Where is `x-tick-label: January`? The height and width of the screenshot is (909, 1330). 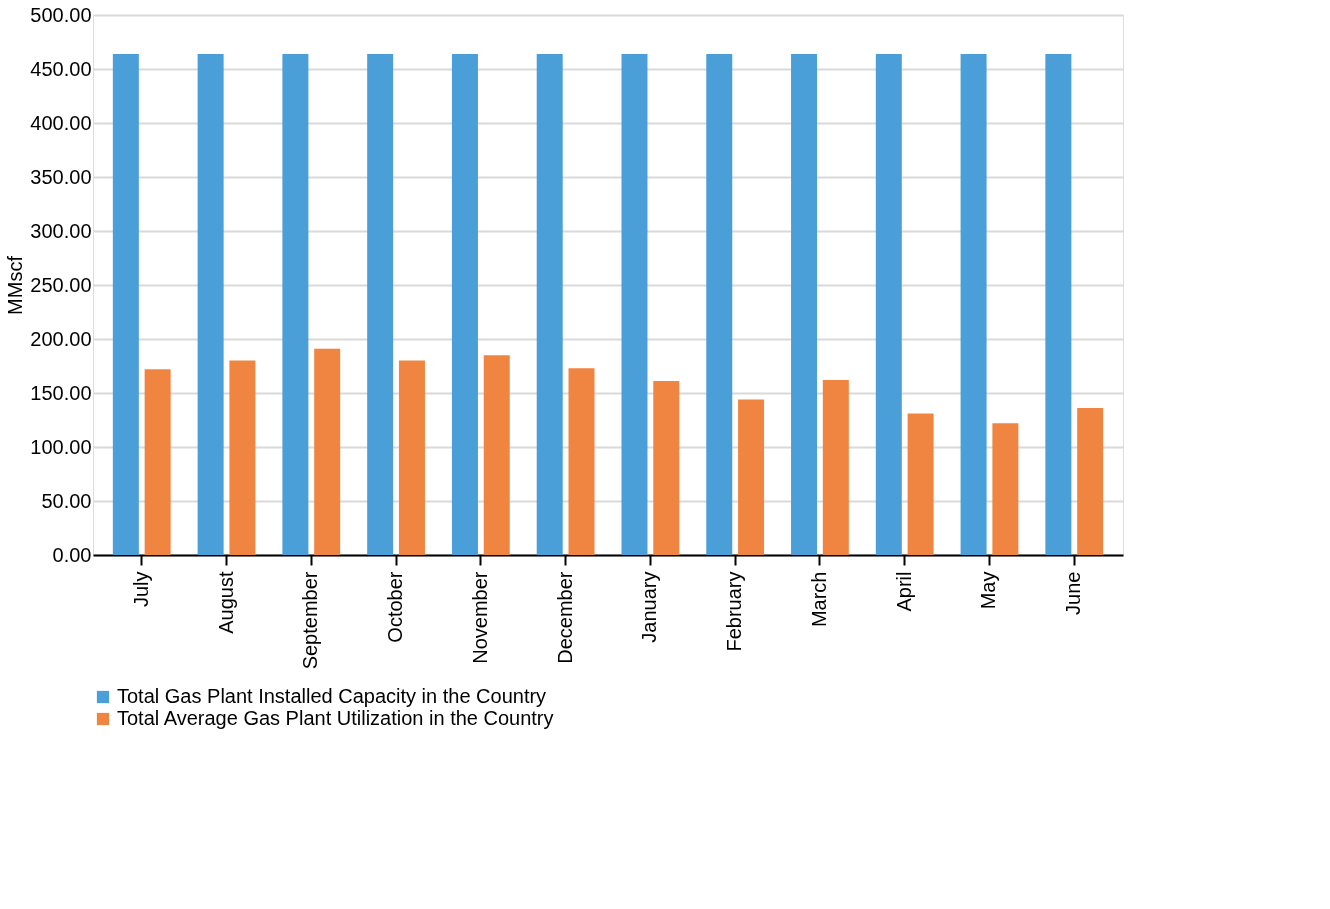 x-tick-label: January is located at coordinates (649, 607).